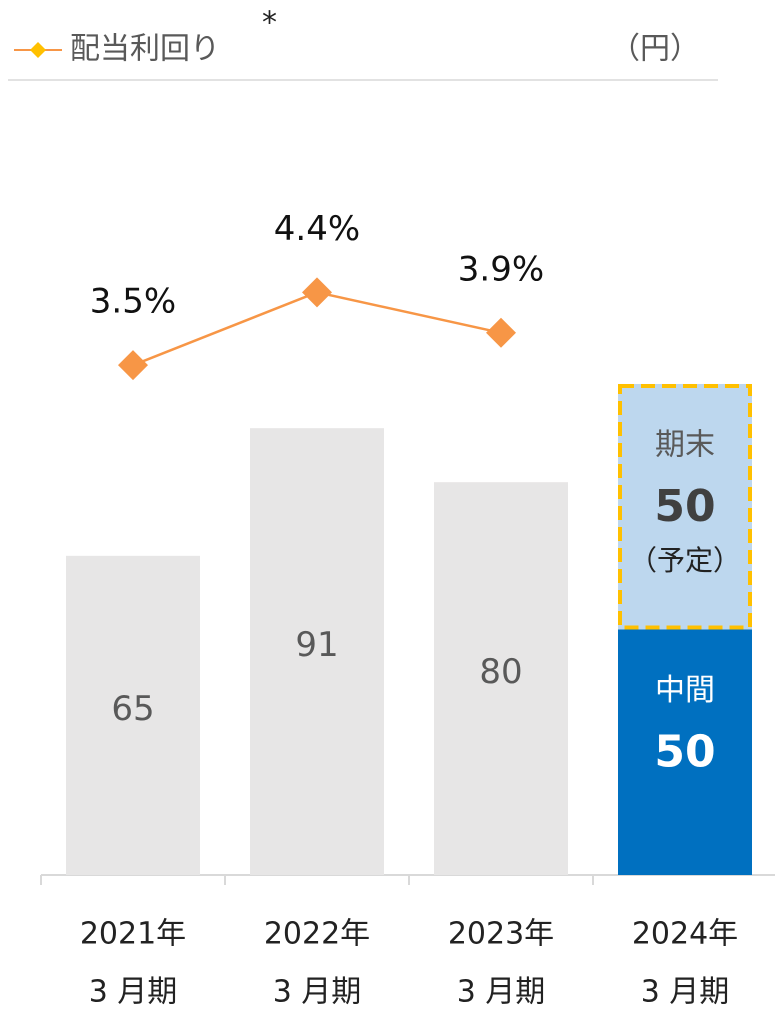 Image resolution: width=775 pixels, height=1017 pixels. Describe the element at coordinates (132, 709) in the screenshot. I see `value-label: 65` at that location.